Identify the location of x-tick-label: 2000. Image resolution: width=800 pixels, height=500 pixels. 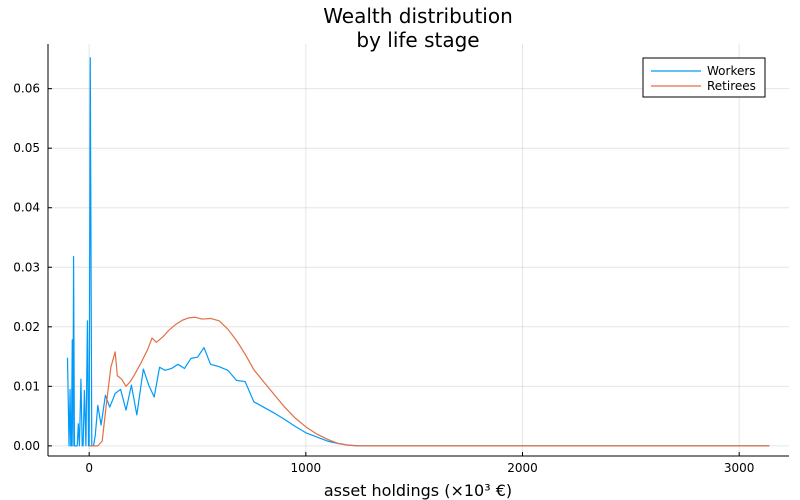
(522, 468).